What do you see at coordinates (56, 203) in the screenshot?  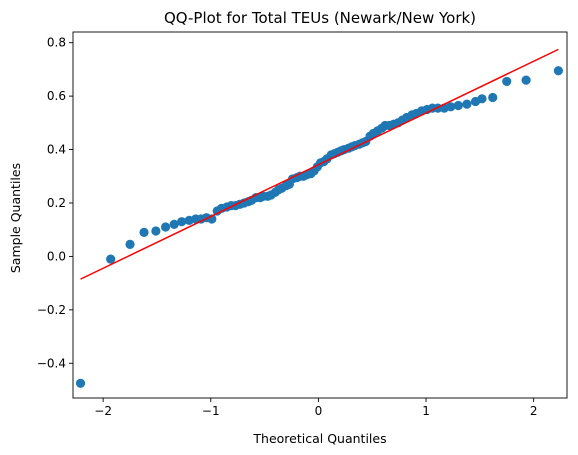 I see `y-tick-label: 0.2` at bounding box center [56, 203].